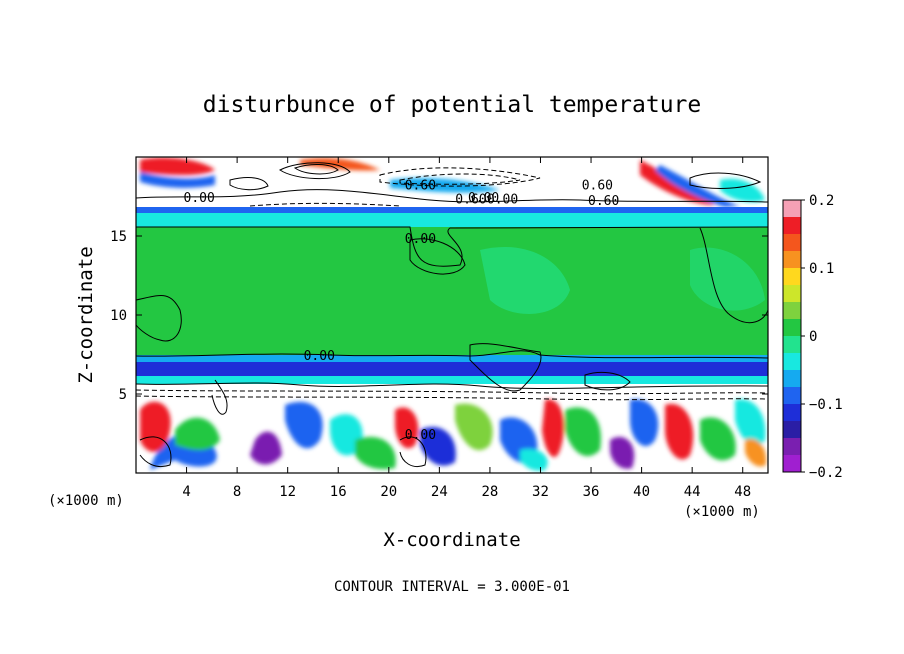 Image resolution: width=904 pixels, height=654 pixels. I want to click on stable-band-blue, so click(452, 210).